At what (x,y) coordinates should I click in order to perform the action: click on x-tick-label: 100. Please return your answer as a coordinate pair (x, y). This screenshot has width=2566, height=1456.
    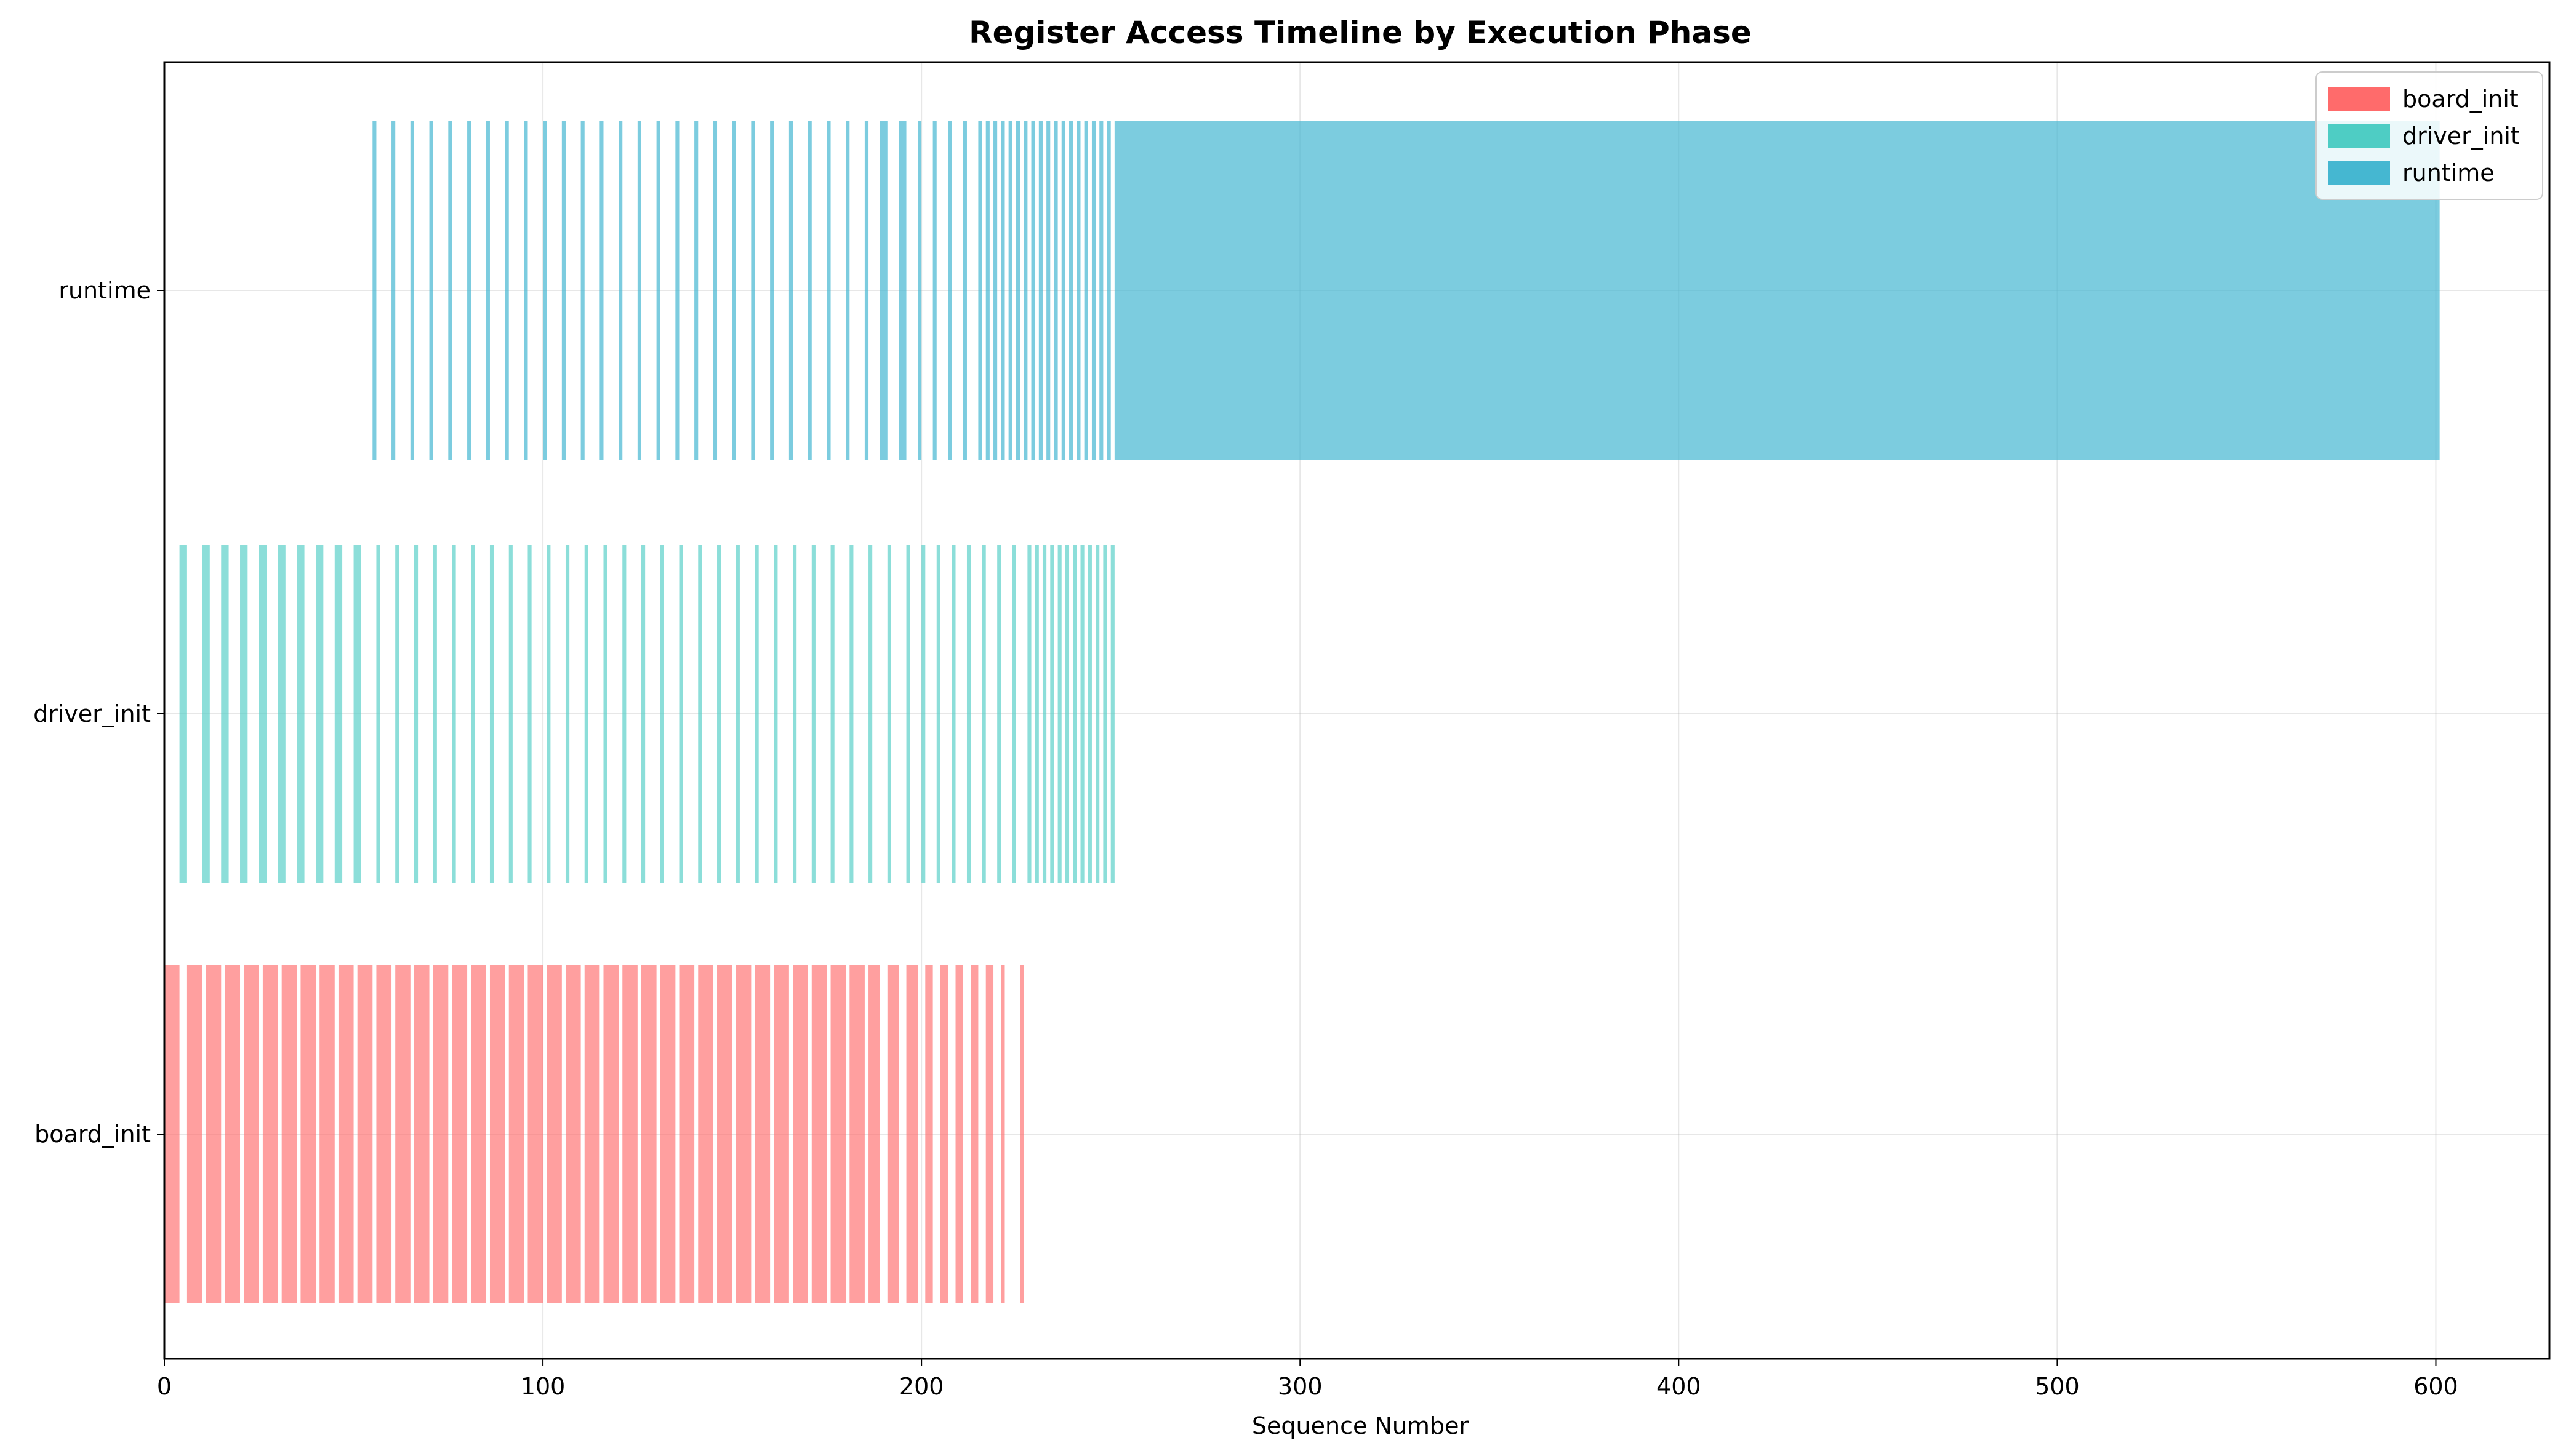
    Looking at the image, I should click on (543, 1386).